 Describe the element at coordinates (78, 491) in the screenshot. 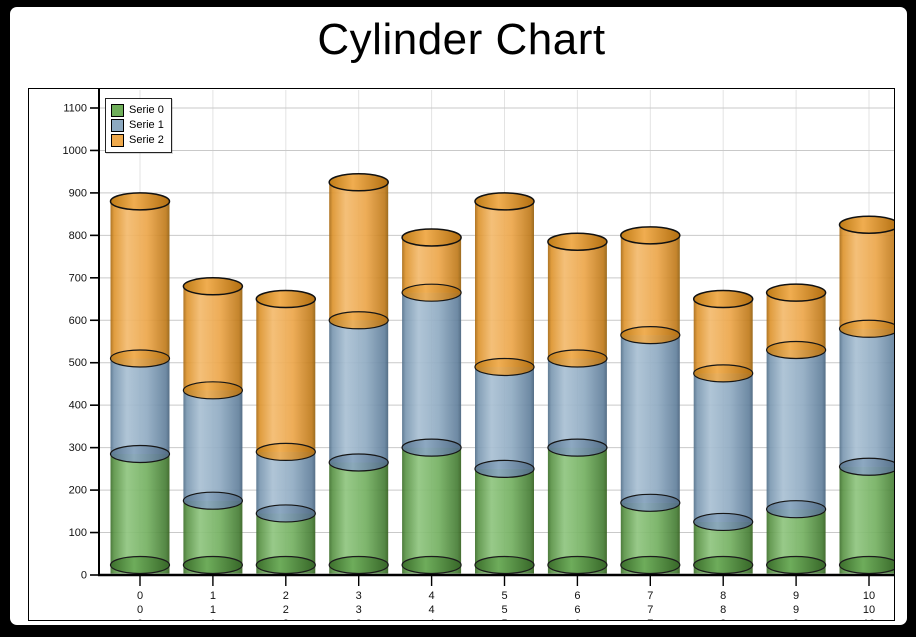

I see `y-tick-label: 200` at that location.